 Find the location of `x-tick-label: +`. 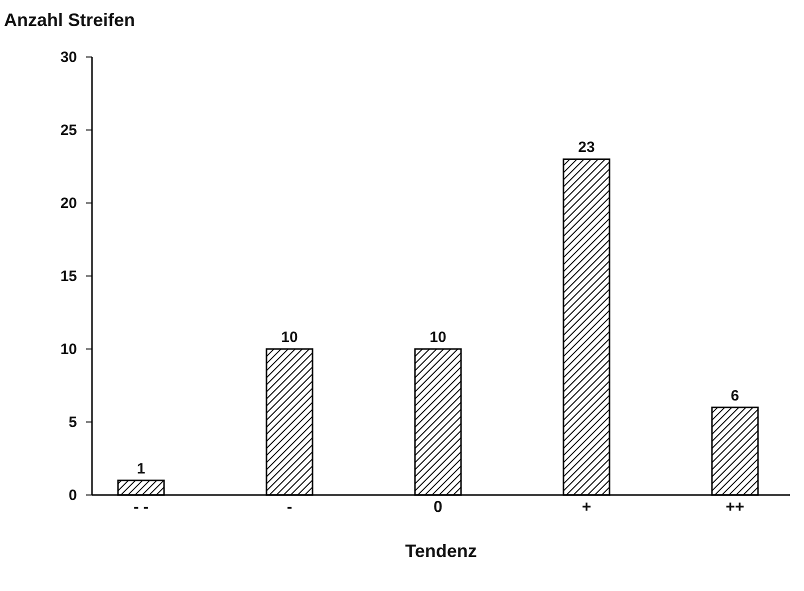

x-tick-label: + is located at coordinates (587, 507).